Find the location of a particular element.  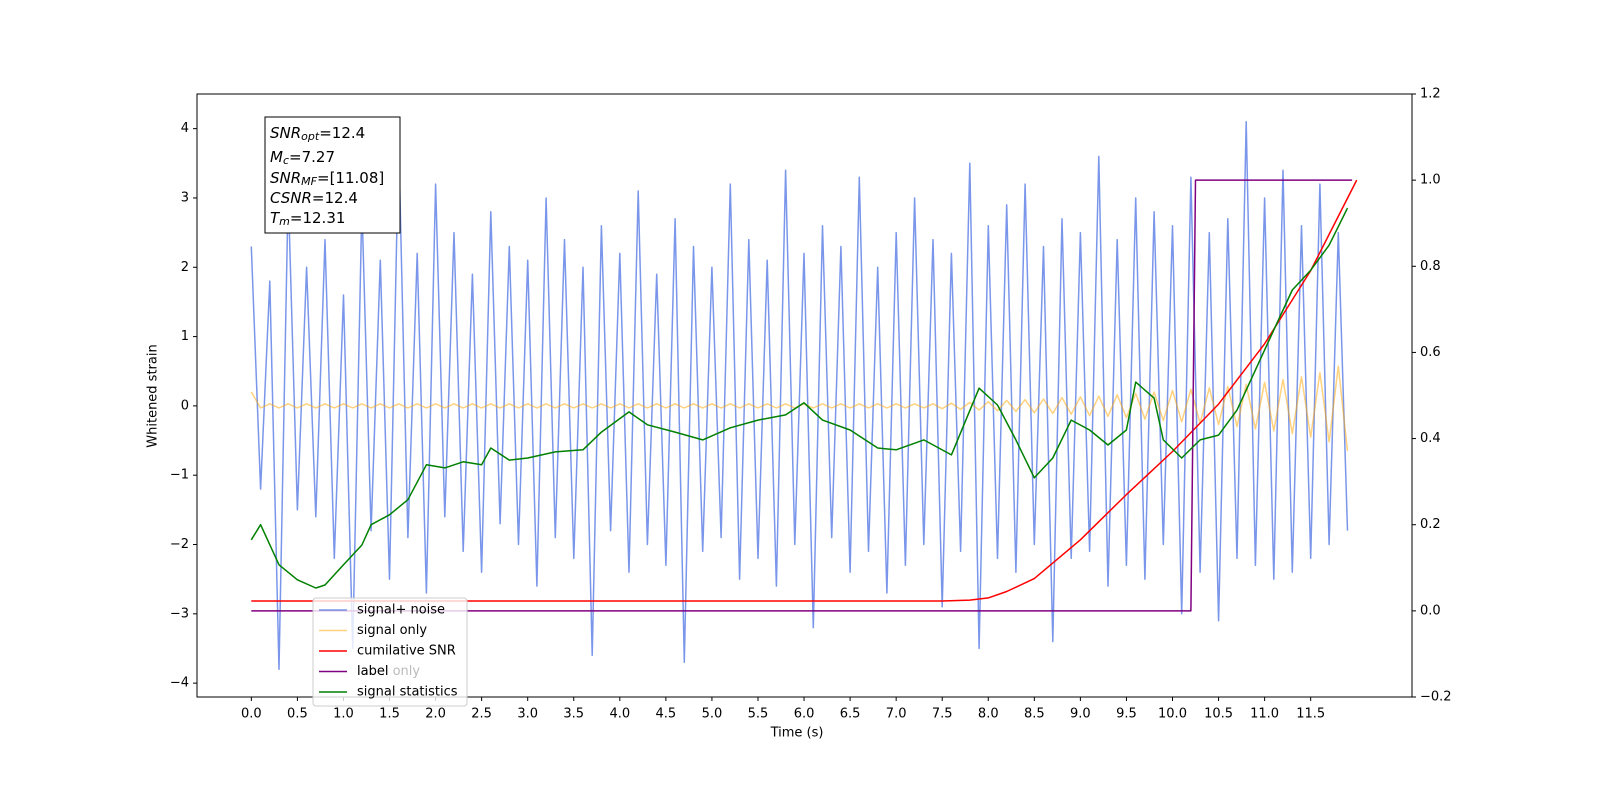

legend-label: cumilative SNR is located at coordinates (406, 651).